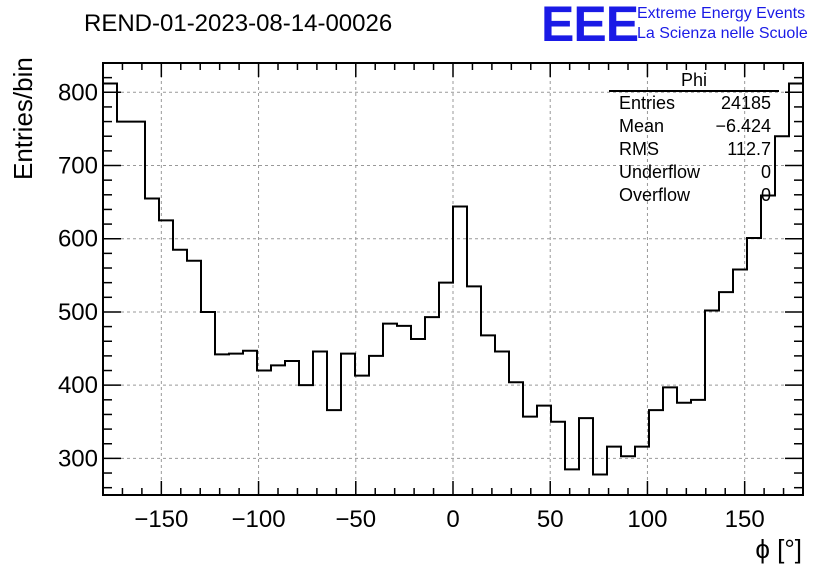 The image size is (836, 572). Describe the element at coordinates (694, 126) in the screenshot. I see `stats-row: Mean −6.424` at that location.